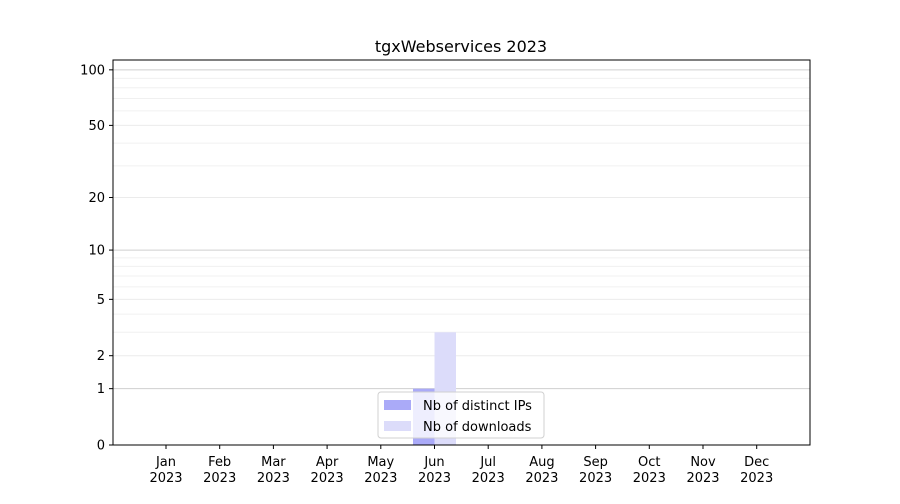 The height and width of the screenshot is (504, 900). I want to click on x-tick-label: Feb, so click(219, 462).